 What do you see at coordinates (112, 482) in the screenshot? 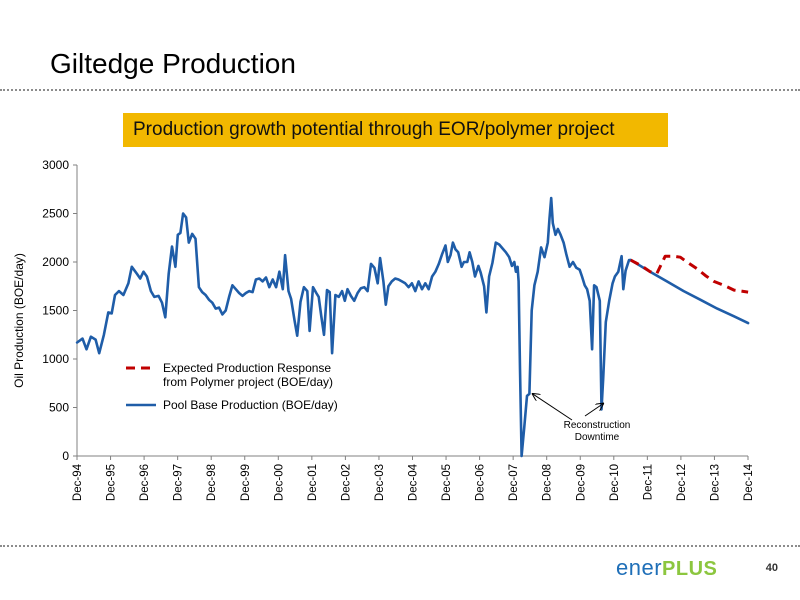
I see `x-tick-label: Dec-95` at bounding box center [112, 482].